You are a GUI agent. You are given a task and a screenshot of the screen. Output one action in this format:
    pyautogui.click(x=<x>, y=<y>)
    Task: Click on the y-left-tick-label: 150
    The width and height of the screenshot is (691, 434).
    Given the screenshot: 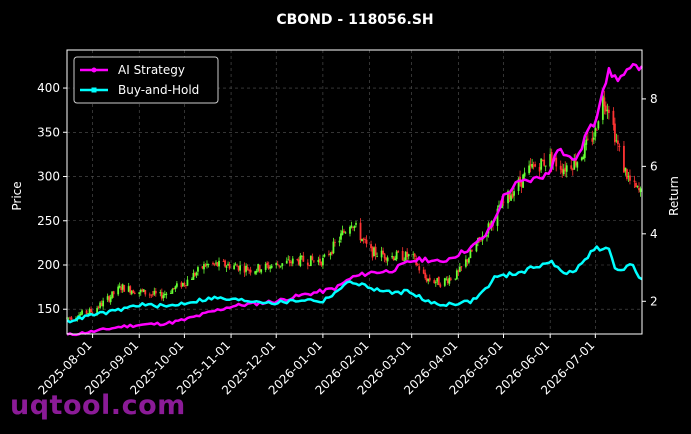 What is the action you would take?
    pyautogui.click(x=48, y=309)
    